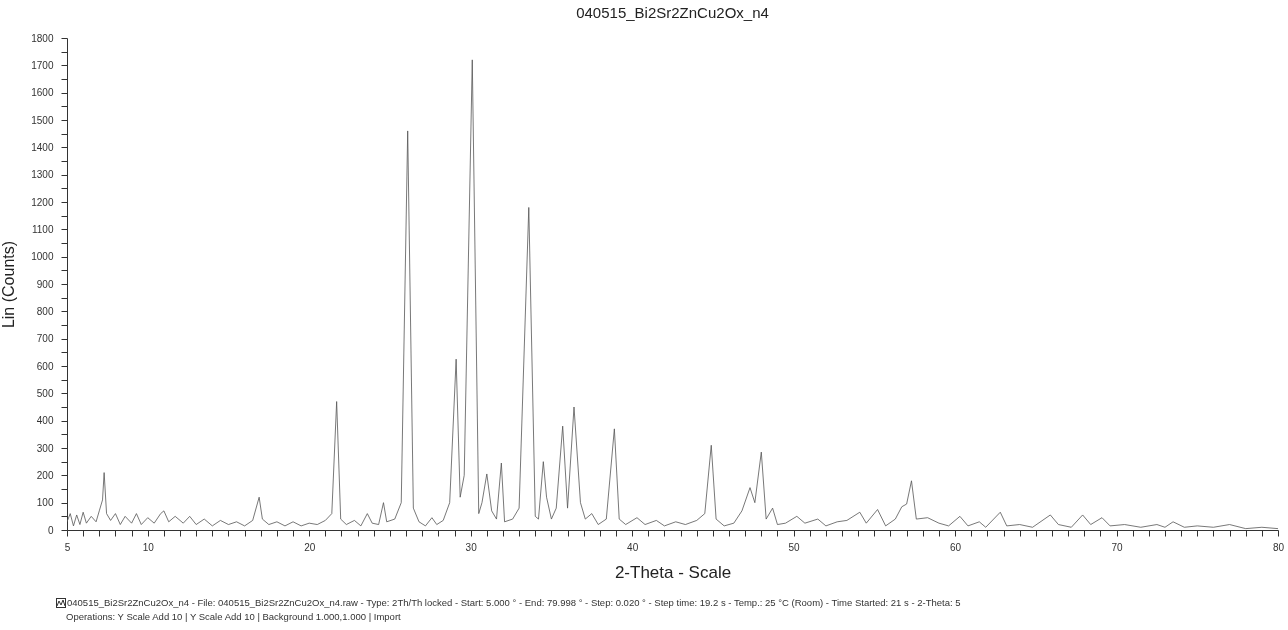  What do you see at coordinates (45, 475) in the screenshot?
I see `y-tick-label: 200` at bounding box center [45, 475].